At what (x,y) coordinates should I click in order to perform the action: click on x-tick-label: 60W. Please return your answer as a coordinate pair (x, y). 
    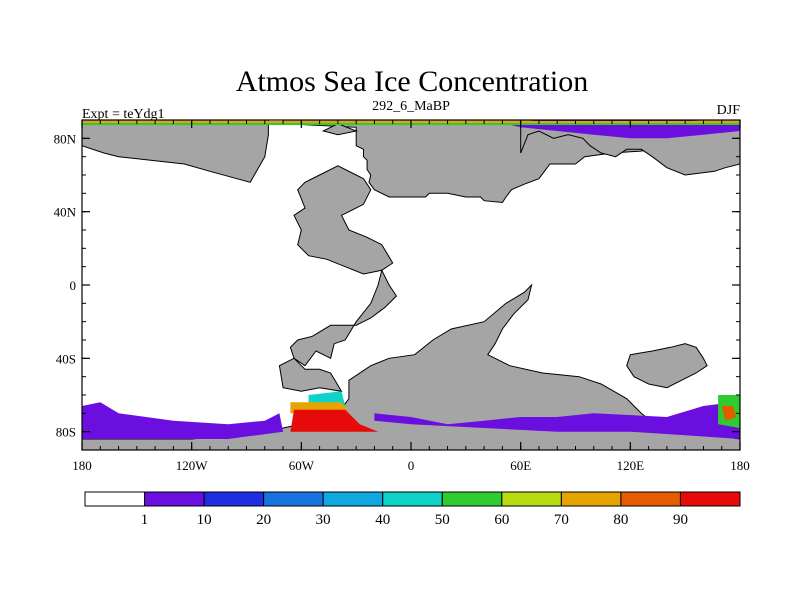
    Looking at the image, I should click on (302, 465).